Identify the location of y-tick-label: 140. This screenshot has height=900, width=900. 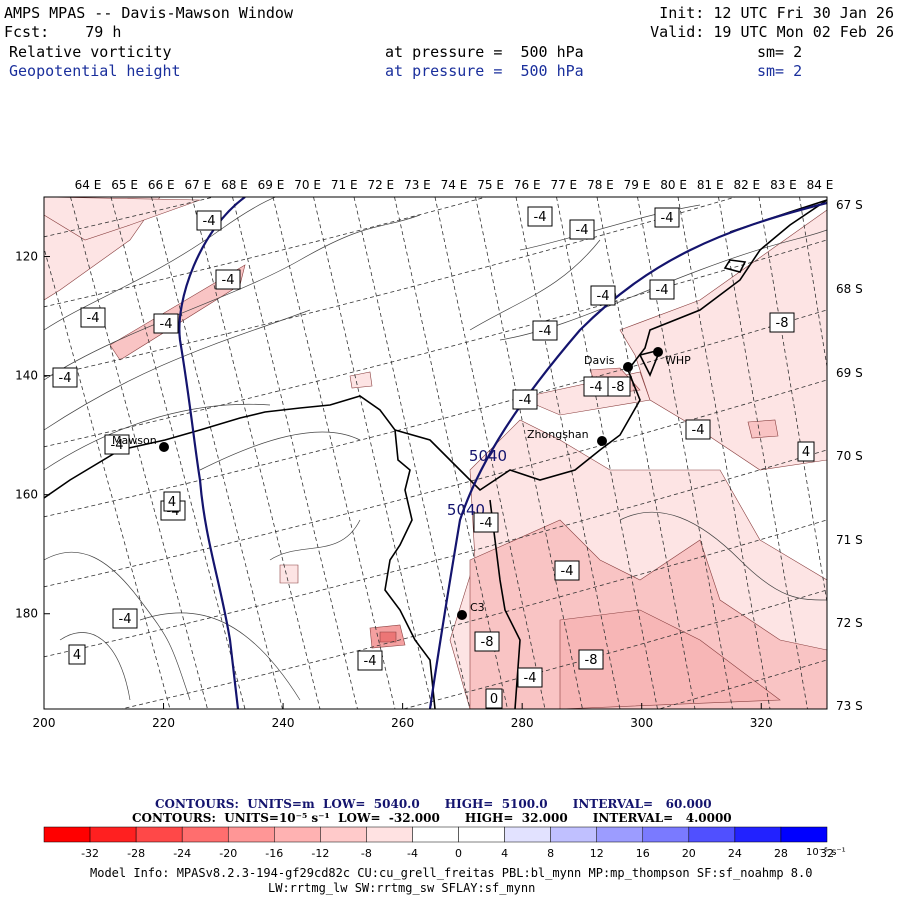
(26, 376).